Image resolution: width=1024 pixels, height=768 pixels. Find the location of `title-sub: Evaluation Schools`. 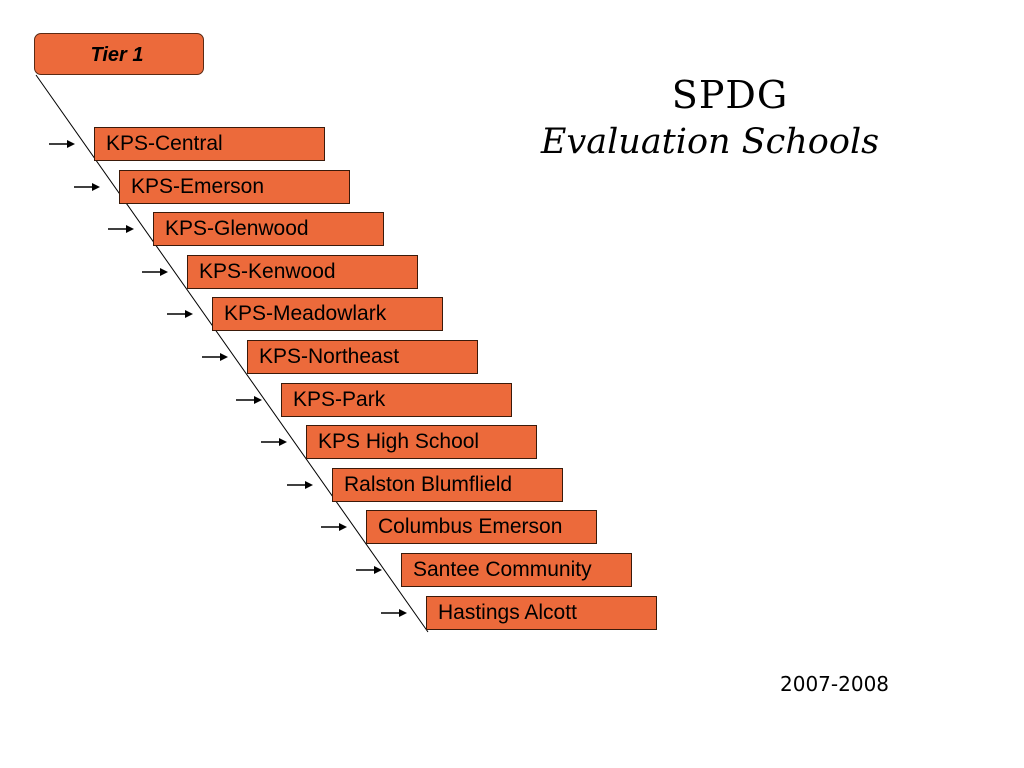

title-sub: Evaluation Schools is located at coordinates (710, 142).